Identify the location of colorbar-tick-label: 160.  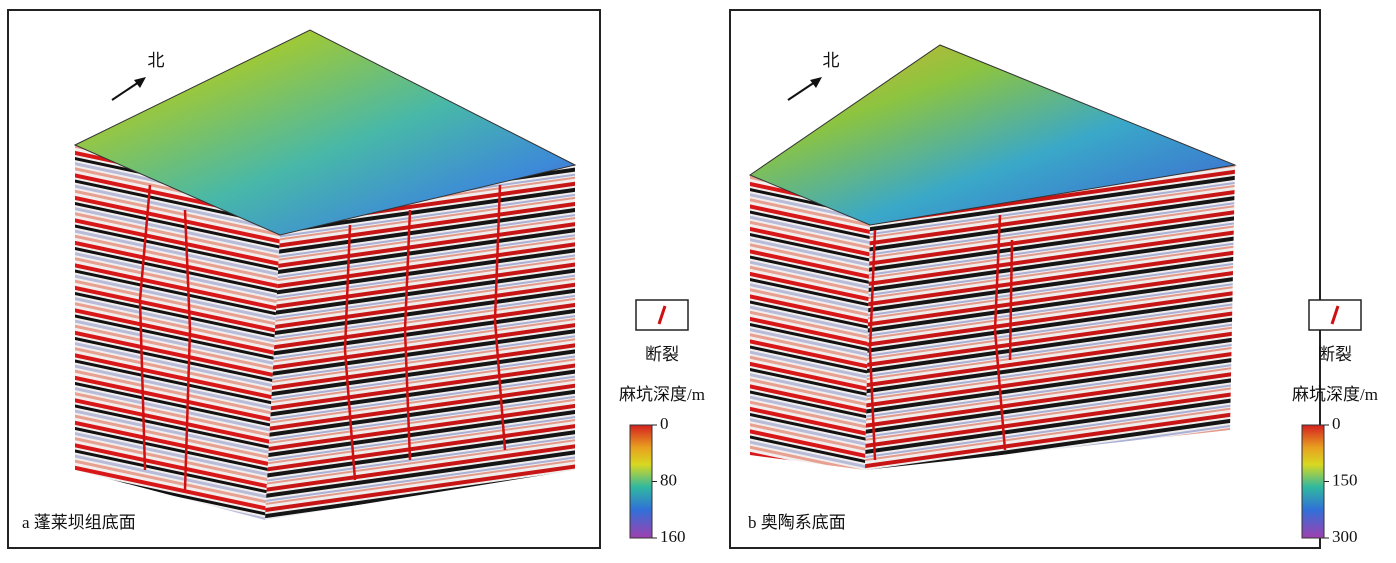
(673, 536).